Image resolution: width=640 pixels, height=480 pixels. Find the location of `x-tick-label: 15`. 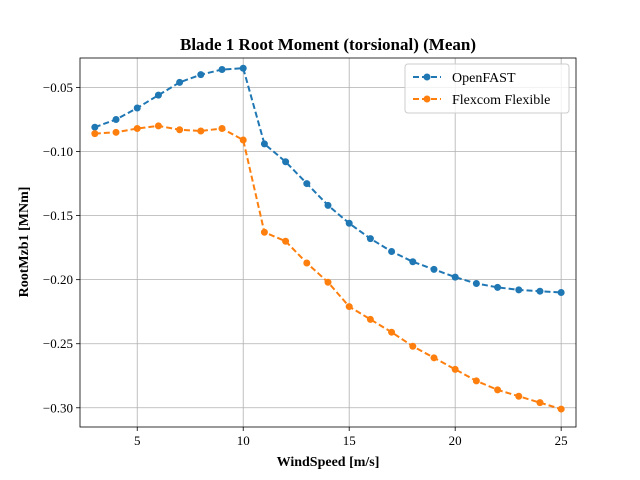

x-tick-label: 15 is located at coordinates (349, 440).